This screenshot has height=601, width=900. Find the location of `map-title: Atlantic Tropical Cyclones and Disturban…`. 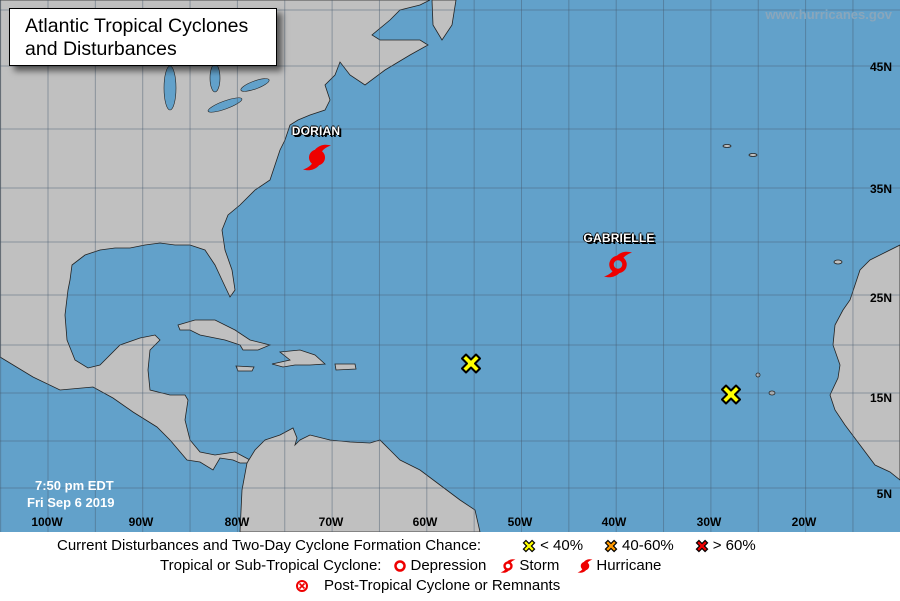

map-title: Atlantic Tropical Cyclones and Disturban… is located at coordinates (143, 37).